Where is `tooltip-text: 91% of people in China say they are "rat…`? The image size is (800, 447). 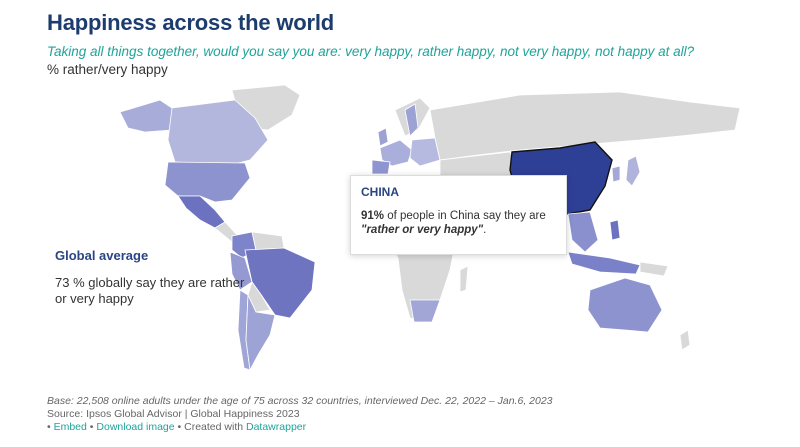
tooltip-text: 91% of people in China say they are "rat… is located at coordinates (458, 223).